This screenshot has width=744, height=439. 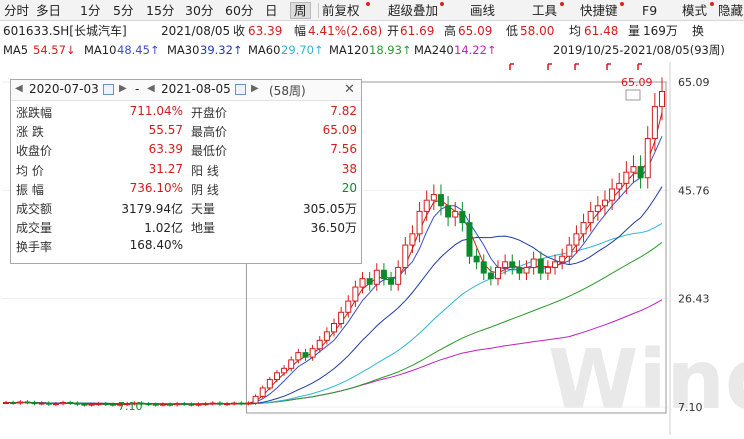 What do you see at coordinates (417, 31) in the screenshot?
I see `open-value: 61.69` at bounding box center [417, 31].